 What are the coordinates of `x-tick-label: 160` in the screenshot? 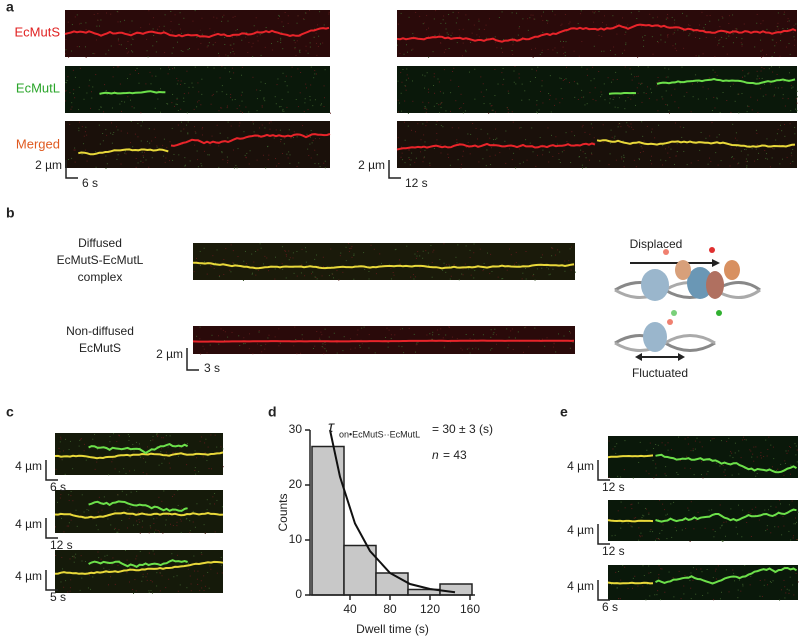 It's located at (470, 609).